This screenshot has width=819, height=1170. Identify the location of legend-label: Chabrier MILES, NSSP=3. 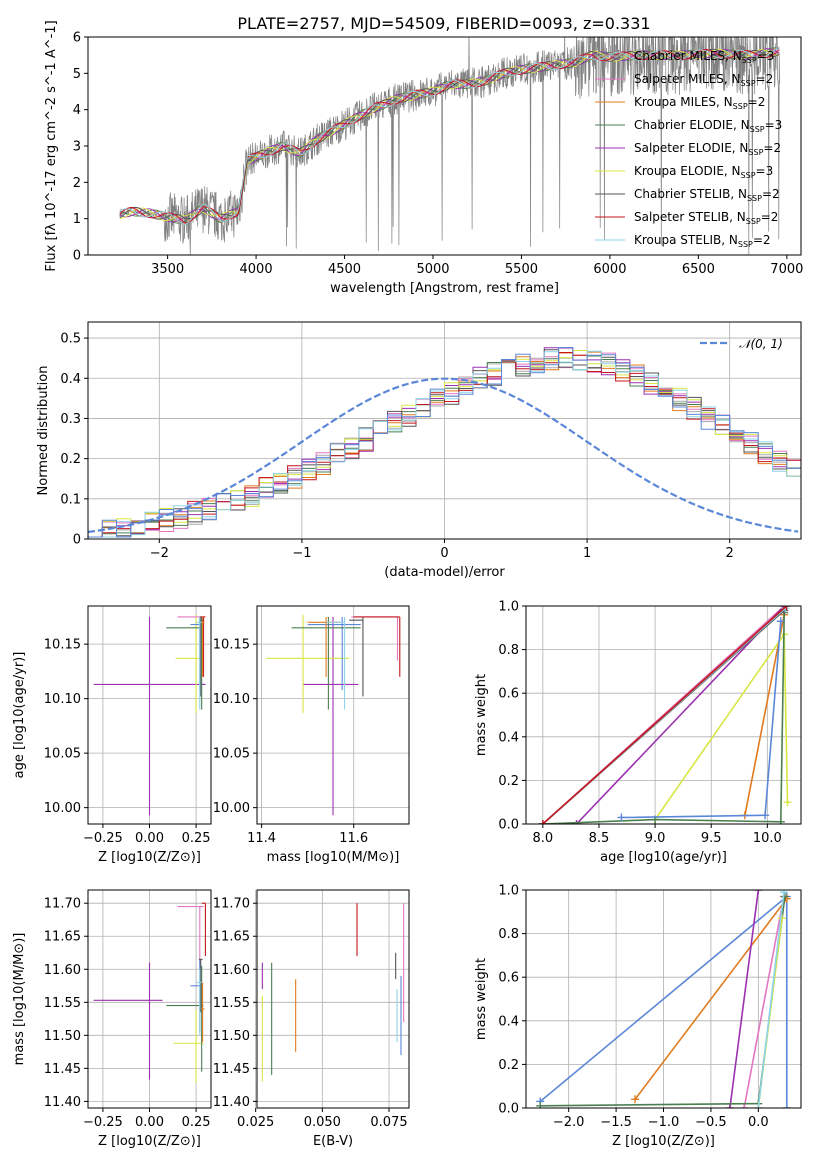
(704, 57).